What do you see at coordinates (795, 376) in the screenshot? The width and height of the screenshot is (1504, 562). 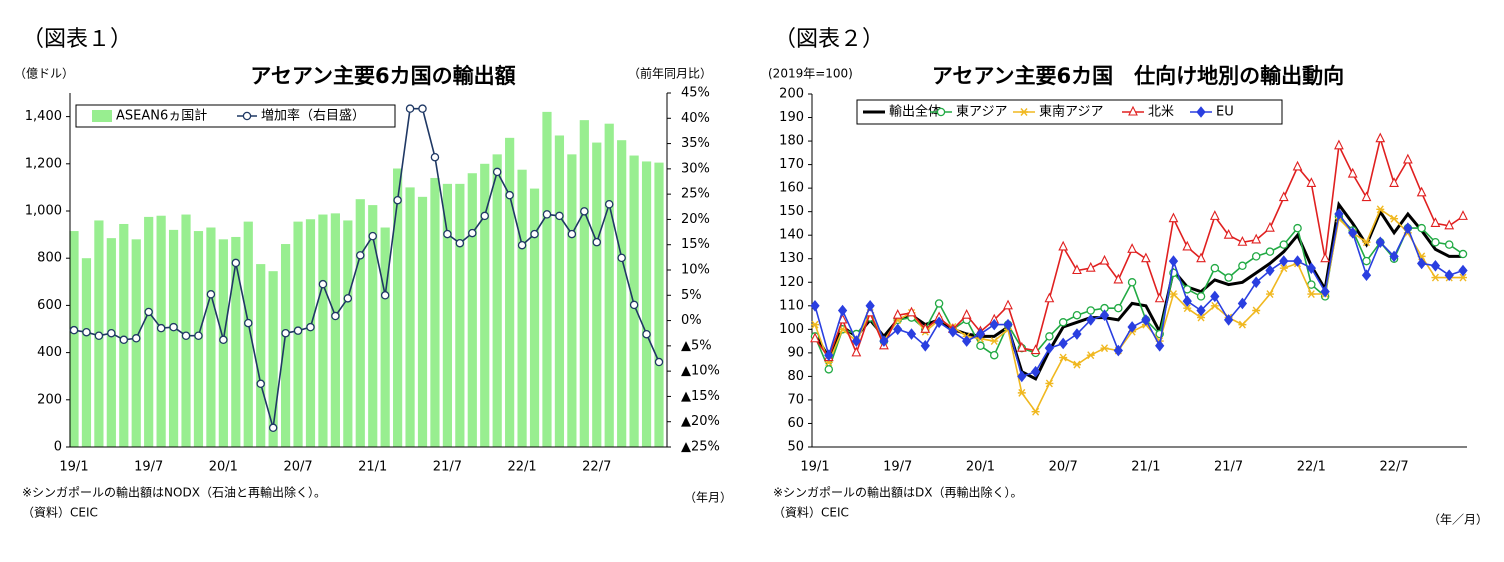 I see `y-tick-label: 80` at bounding box center [795, 376].